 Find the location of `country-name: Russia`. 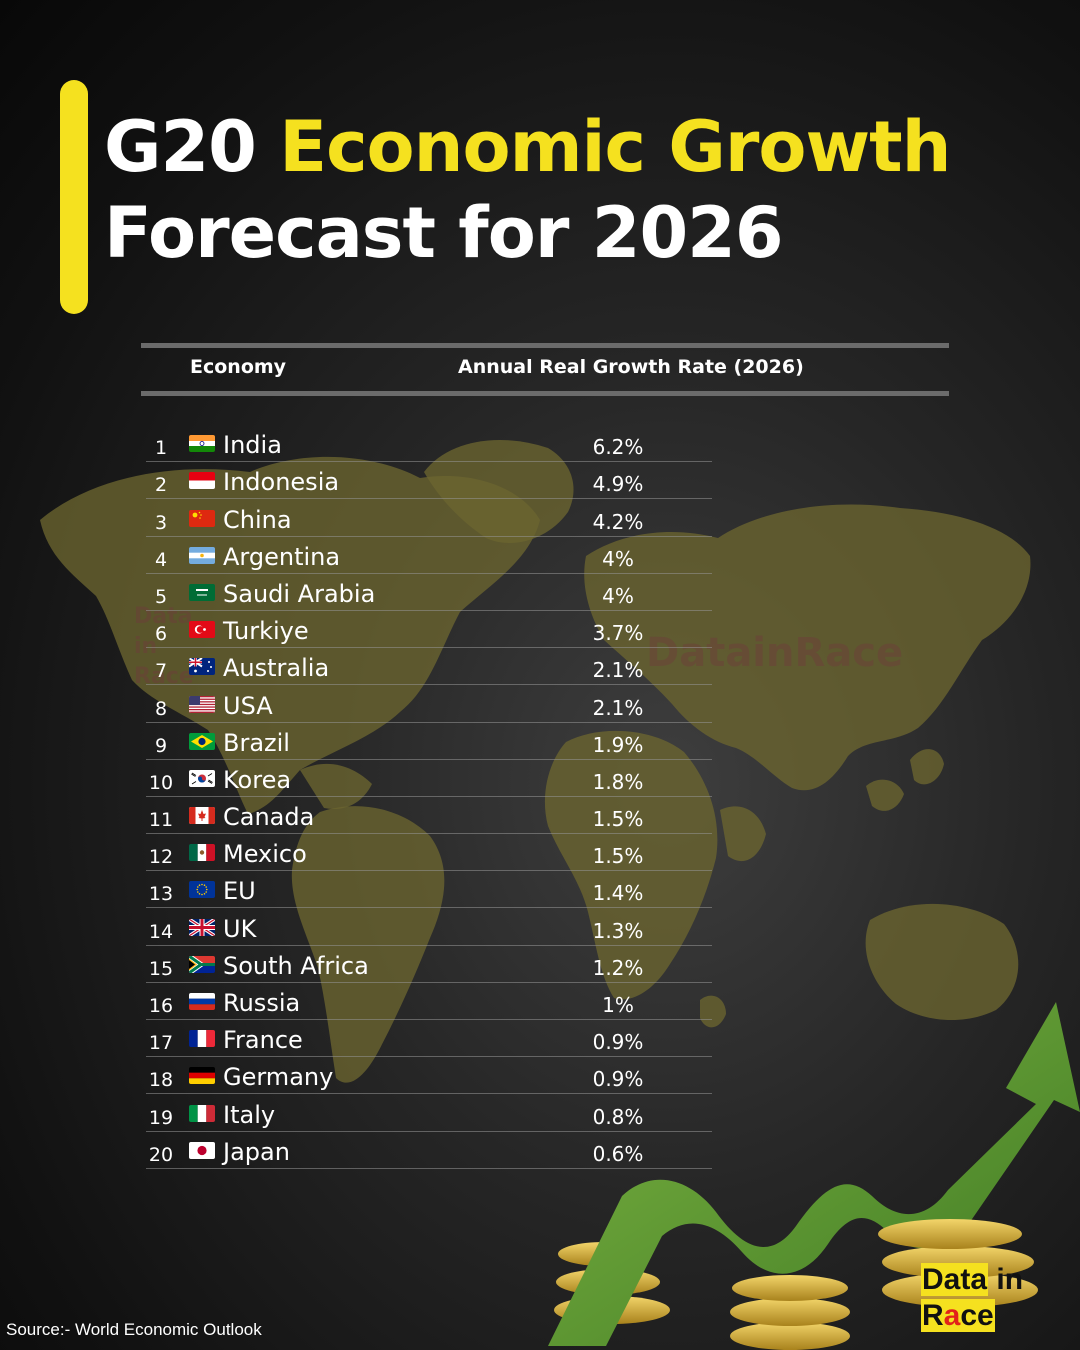

country-name: Russia is located at coordinates (262, 1003).